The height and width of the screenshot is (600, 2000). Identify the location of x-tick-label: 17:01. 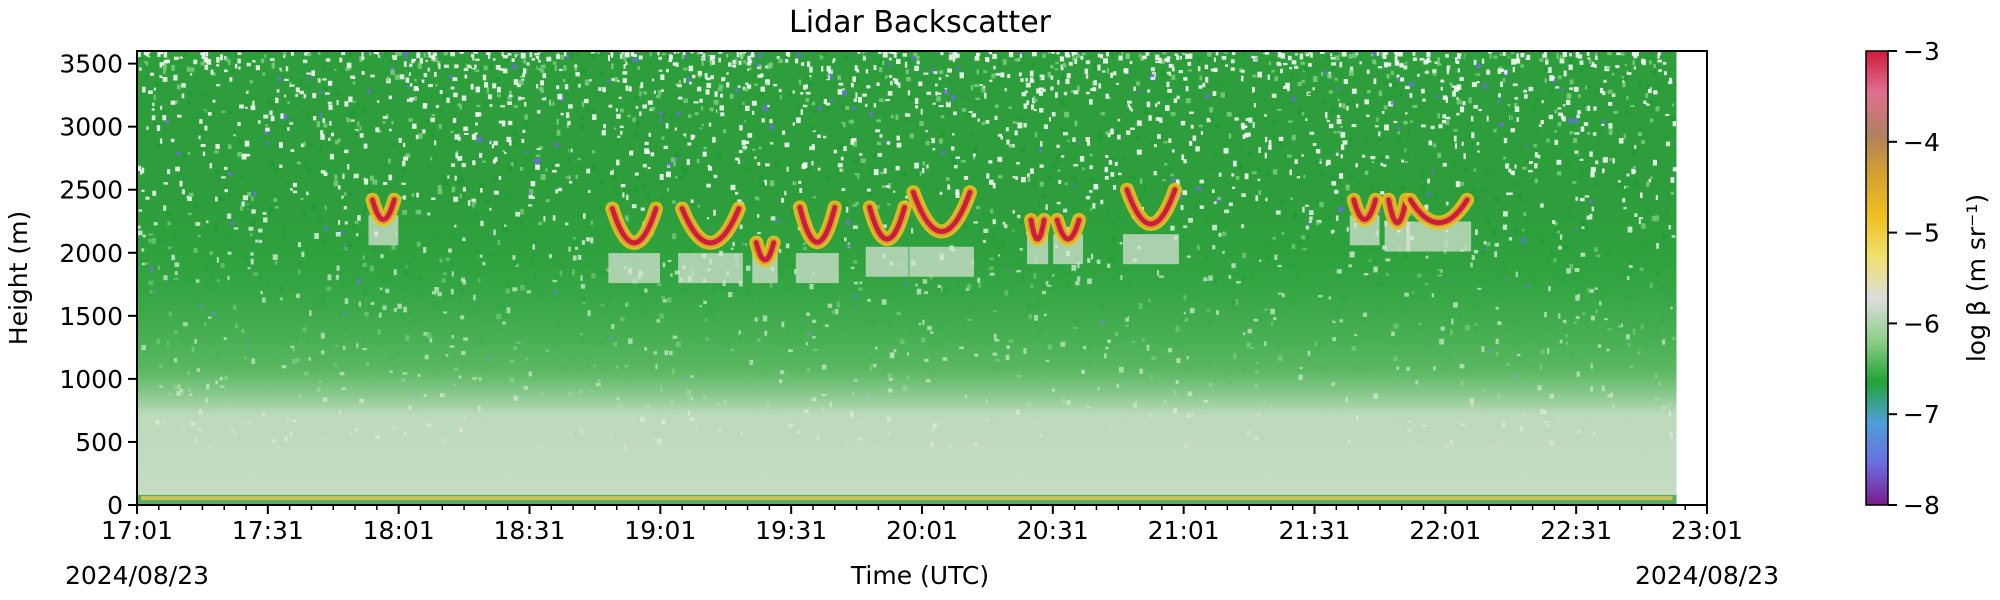
(137, 530).